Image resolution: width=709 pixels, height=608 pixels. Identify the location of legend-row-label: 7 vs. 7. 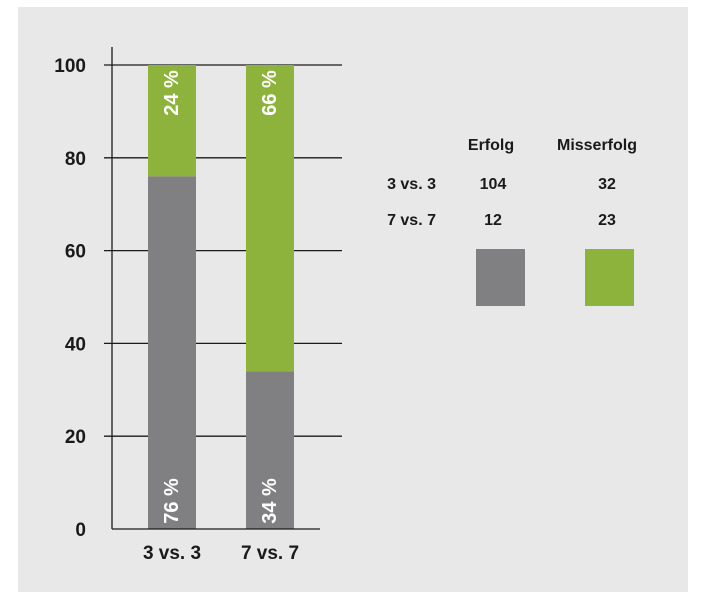
(411, 220).